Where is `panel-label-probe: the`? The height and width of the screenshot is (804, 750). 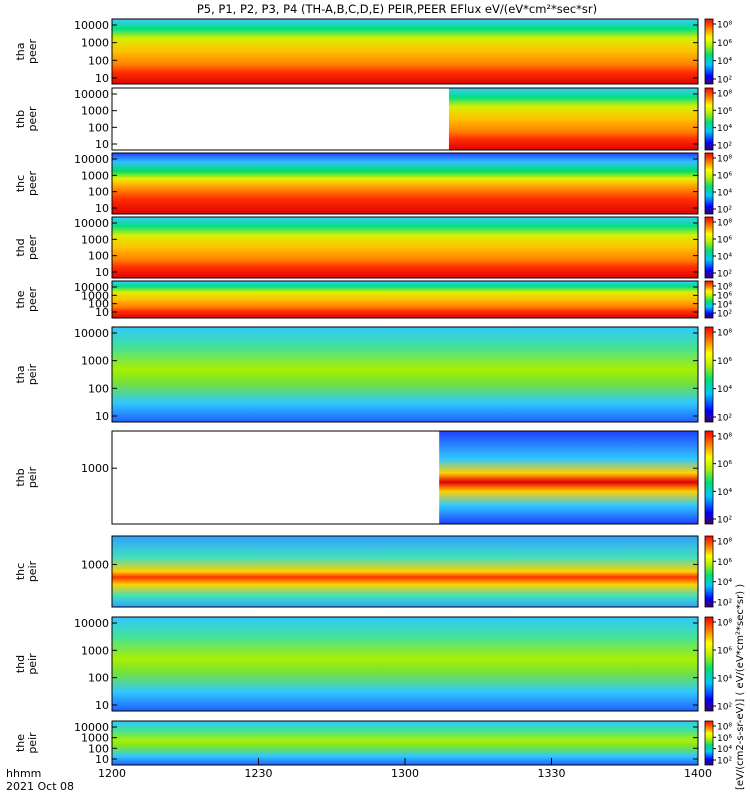 panel-label-probe: the is located at coordinates (20, 743).